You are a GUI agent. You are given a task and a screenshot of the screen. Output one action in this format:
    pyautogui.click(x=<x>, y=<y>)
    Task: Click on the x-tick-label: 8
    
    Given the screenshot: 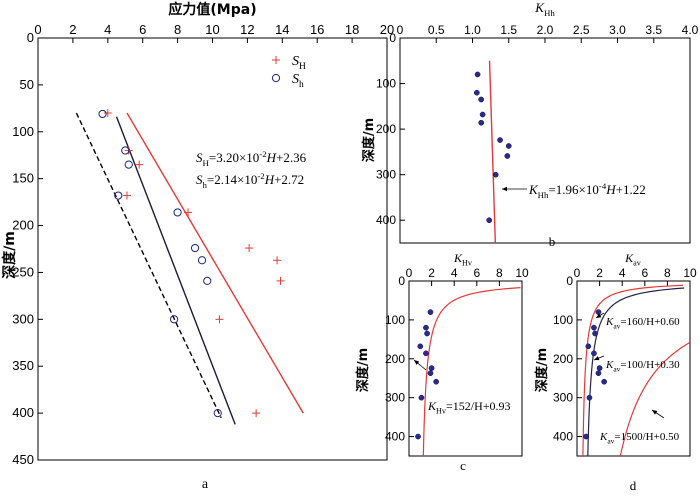 What is the action you would take?
    pyautogui.click(x=177, y=29)
    